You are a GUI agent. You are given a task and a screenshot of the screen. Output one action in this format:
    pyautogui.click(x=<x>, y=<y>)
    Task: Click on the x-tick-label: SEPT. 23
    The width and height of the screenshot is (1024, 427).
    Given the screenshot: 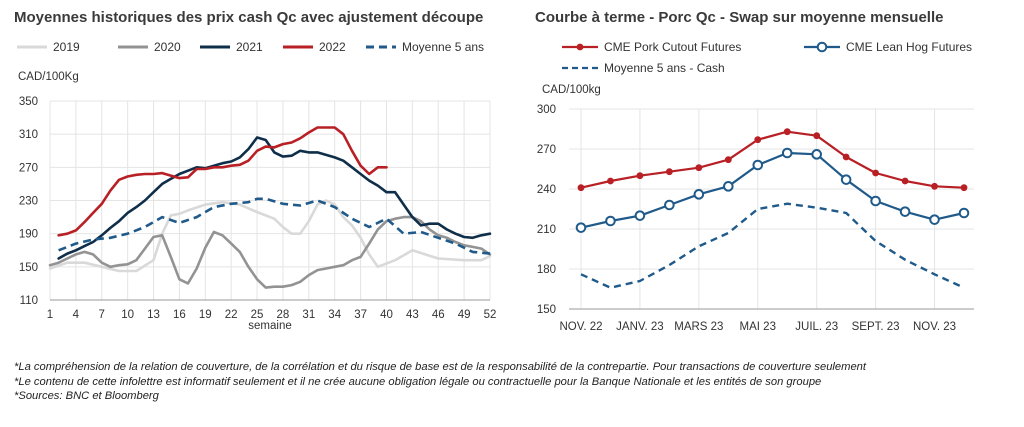 What is the action you would take?
    pyautogui.click(x=876, y=327)
    